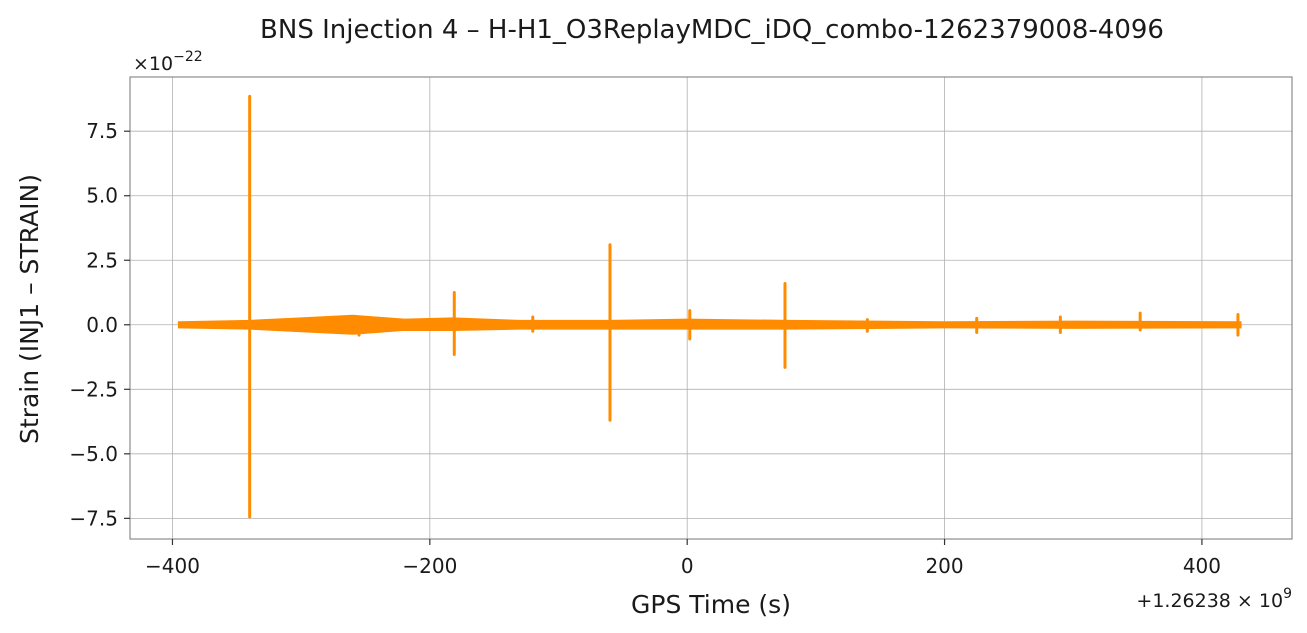  What do you see at coordinates (93, 389) in the screenshot?
I see `y-tick-label: −2.5` at bounding box center [93, 389].